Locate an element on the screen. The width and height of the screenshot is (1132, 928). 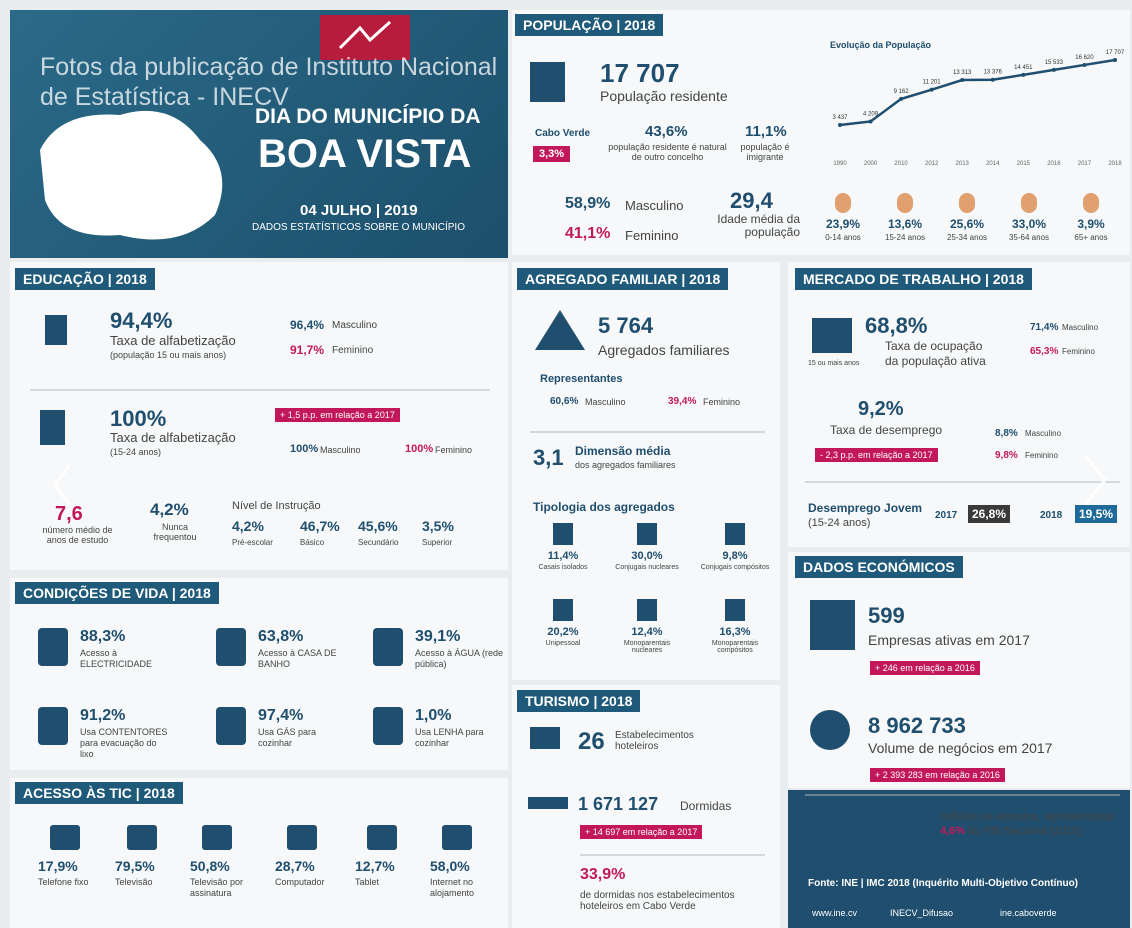
data-label: 16 620 is located at coordinates (1084, 58).